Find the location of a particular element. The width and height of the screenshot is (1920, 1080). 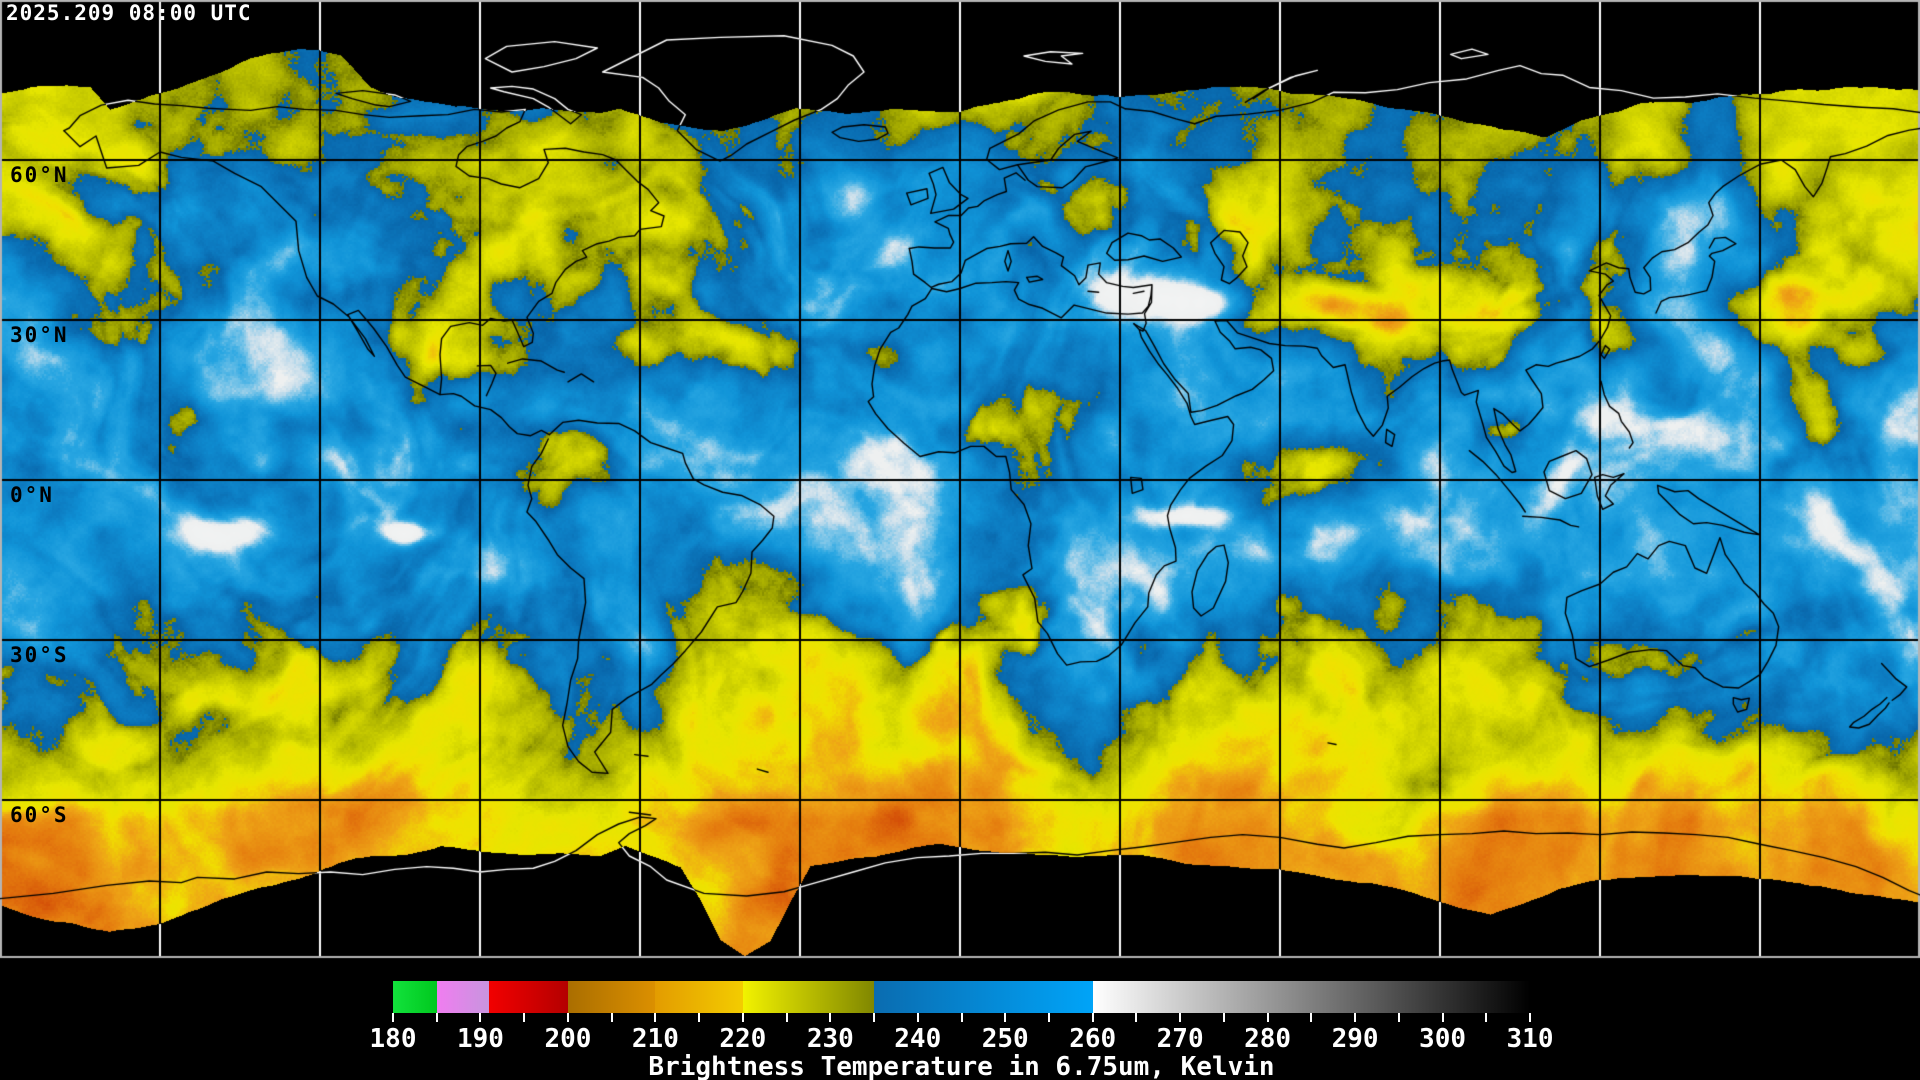

colorbar-tick-label: 190 is located at coordinates (480, 1039).